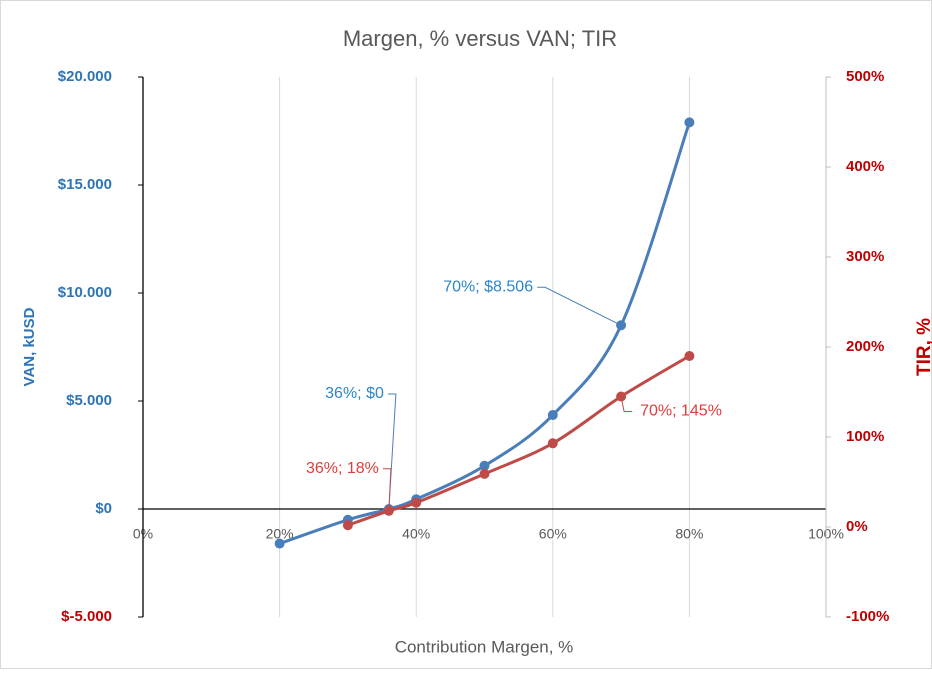 The width and height of the screenshot is (932, 674). What do you see at coordinates (280, 534) in the screenshot?
I see `x-tick-label: 20%` at bounding box center [280, 534].